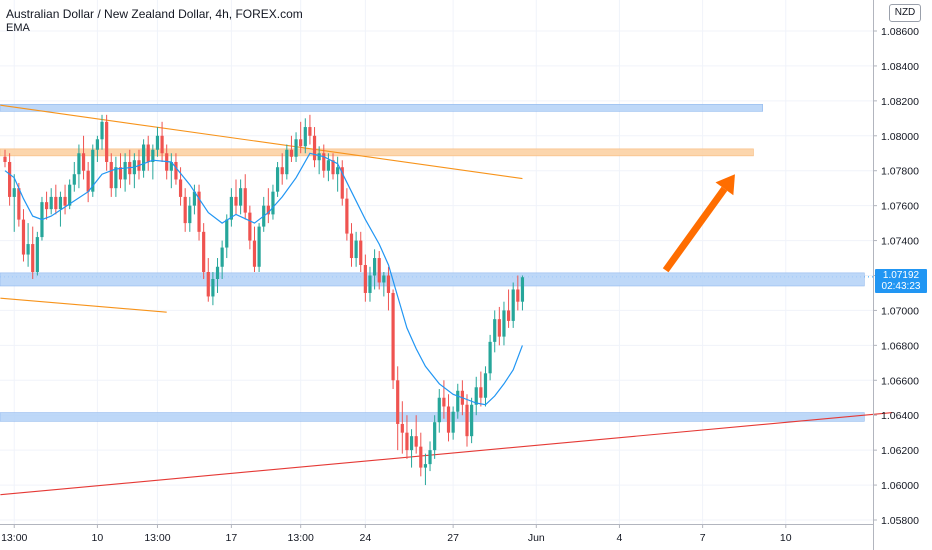  What do you see at coordinates (900, 451) in the screenshot?
I see `price-tick-label: 1.06200` at bounding box center [900, 451].